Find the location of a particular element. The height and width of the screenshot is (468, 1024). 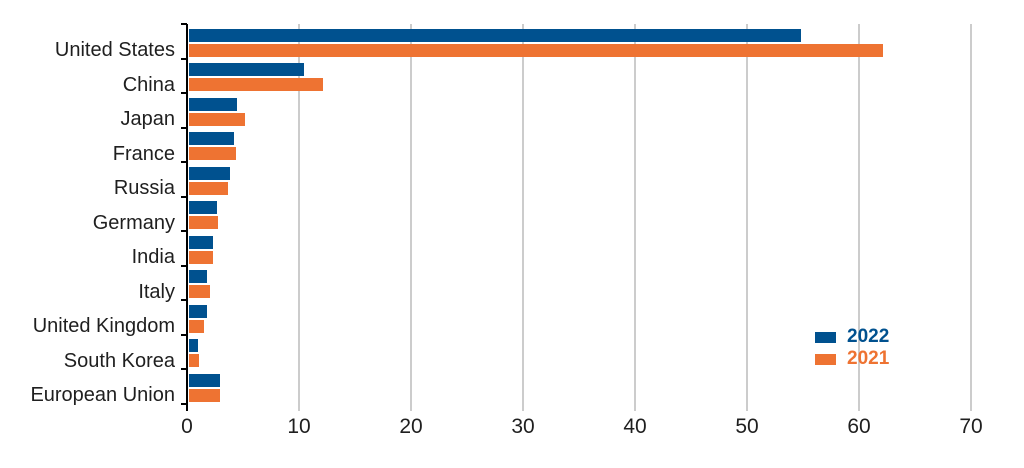

bar-2022-italy is located at coordinates (198, 277).